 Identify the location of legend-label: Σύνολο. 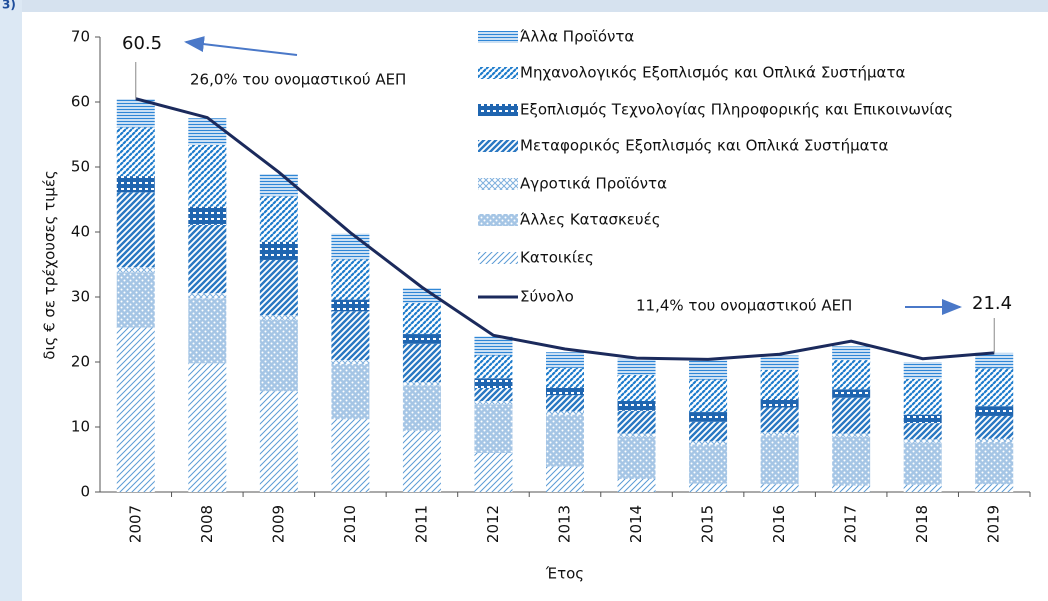
(547, 297).